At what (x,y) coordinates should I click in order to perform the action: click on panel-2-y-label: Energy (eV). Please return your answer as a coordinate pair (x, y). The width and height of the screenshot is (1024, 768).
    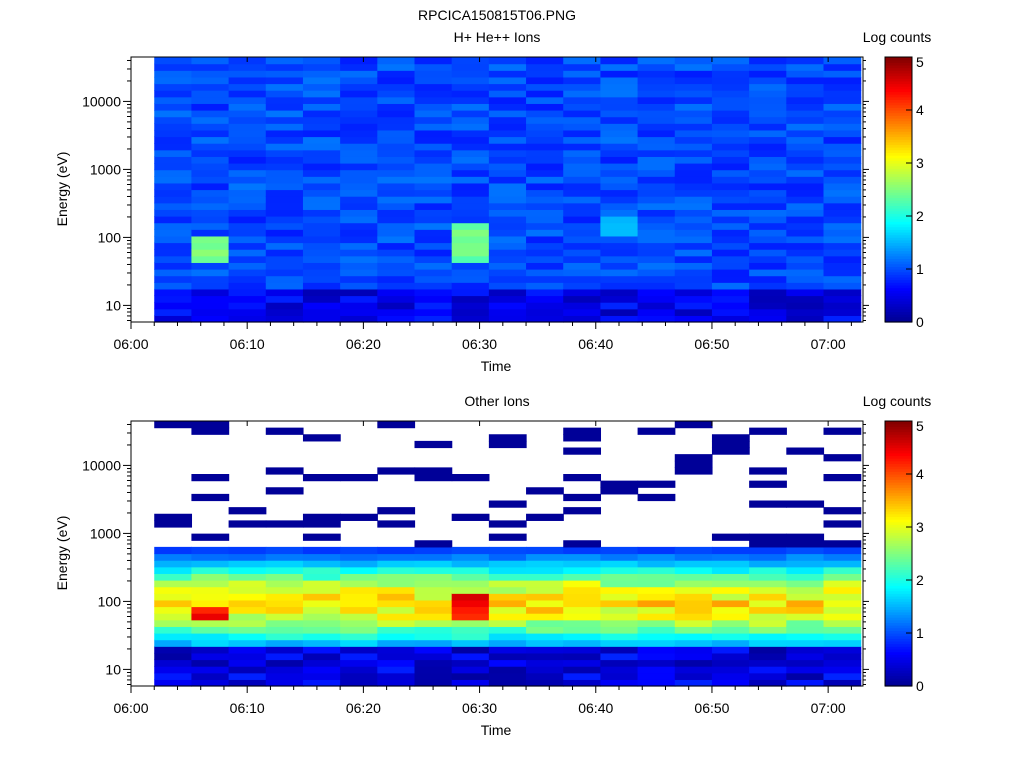
    Looking at the image, I should click on (62, 553).